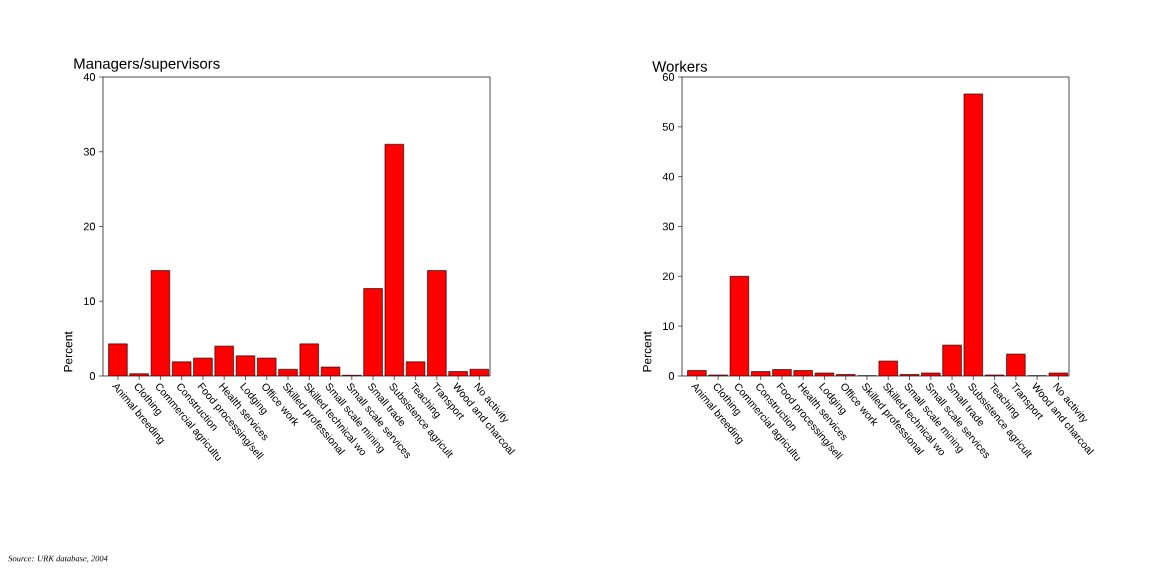 Image resolution: width=1154 pixels, height=573 pixels. What do you see at coordinates (58, 559) in the screenshot?
I see `source-note: Source: URK database, 2004` at bounding box center [58, 559].